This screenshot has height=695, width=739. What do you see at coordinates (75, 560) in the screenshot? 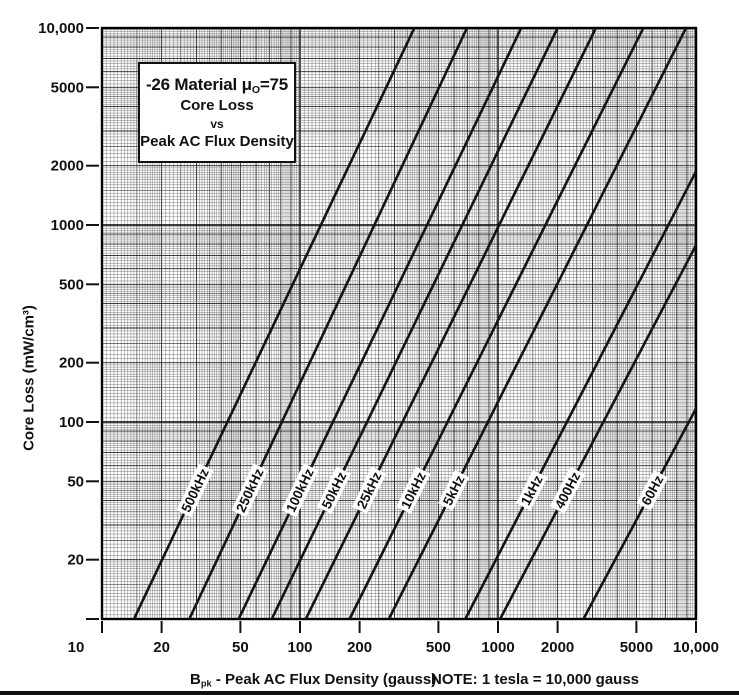
I see `y-tick-label: 20` at bounding box center [75, 560].